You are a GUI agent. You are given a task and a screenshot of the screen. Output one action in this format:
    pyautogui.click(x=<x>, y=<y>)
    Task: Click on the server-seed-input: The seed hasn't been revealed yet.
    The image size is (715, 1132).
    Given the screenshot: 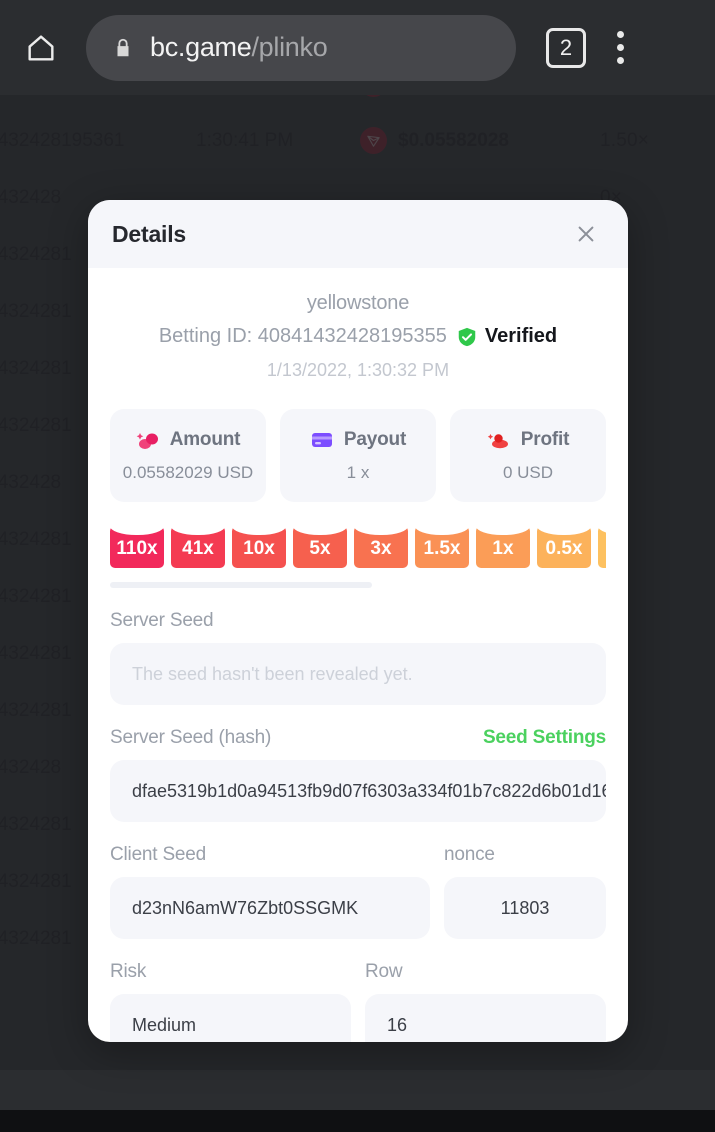 What is the action you would take?
    pyautogui.click(x=358, y=674)
    